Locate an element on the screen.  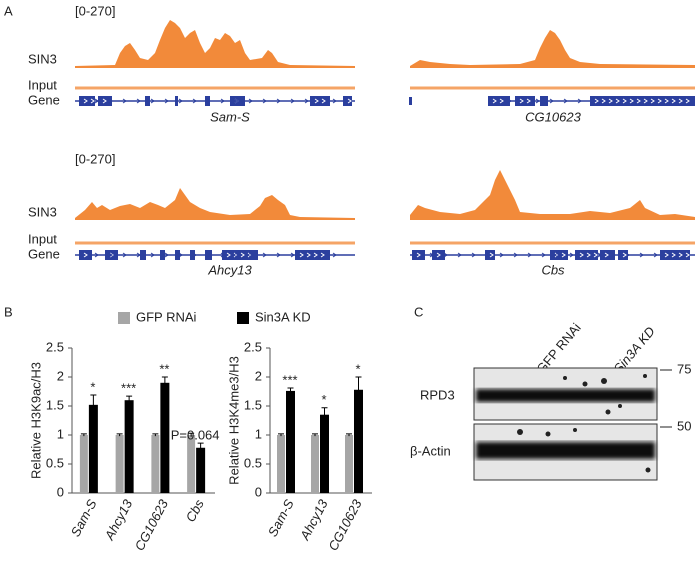
x-tick-label: Sam-S is located at coordinates (281, 518).